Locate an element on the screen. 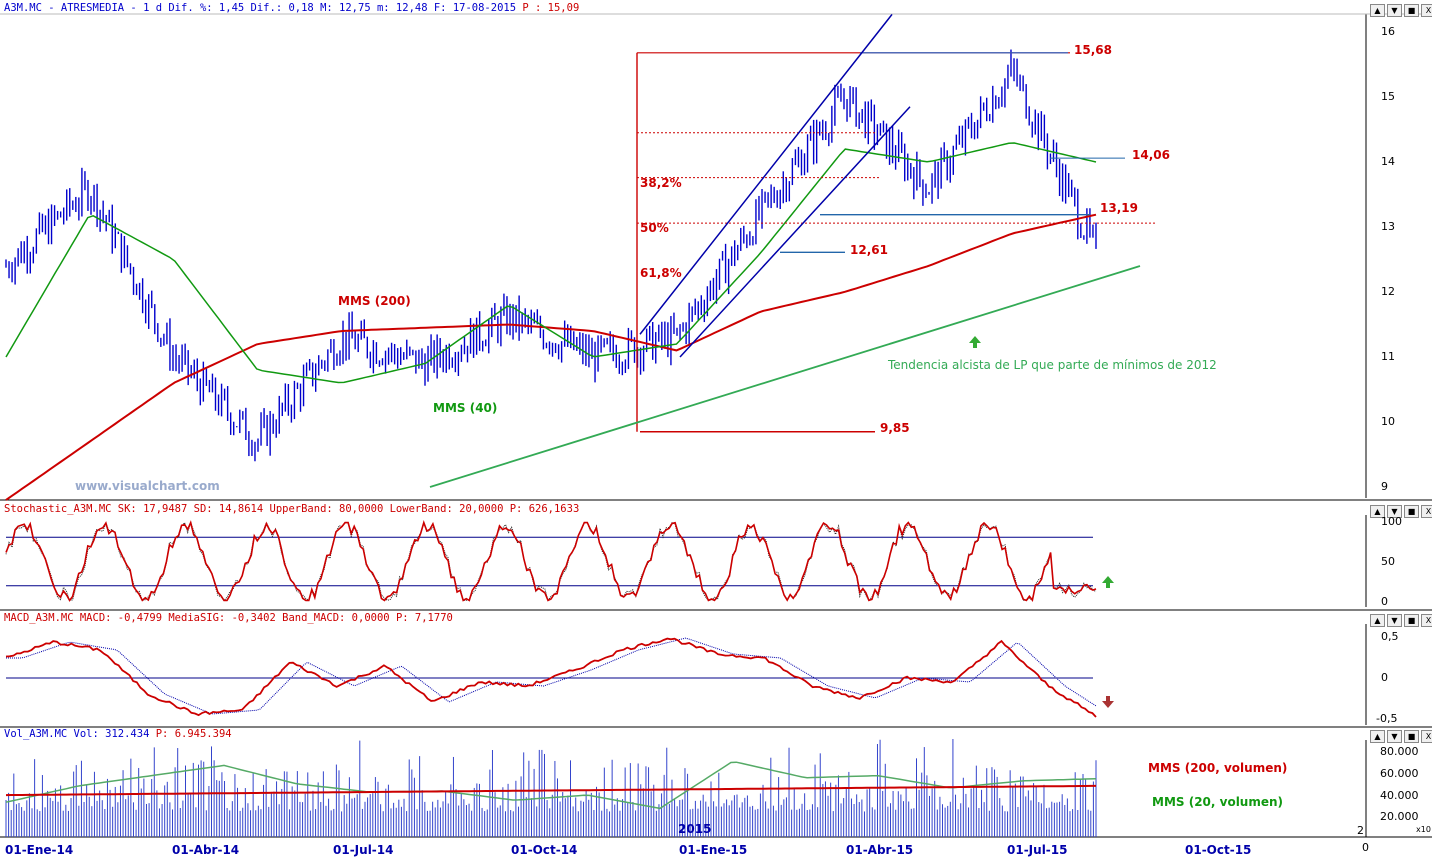 The image size is (1432, 857). macd-header-p: P: 7,1770 is located at coordinates (424, 618).